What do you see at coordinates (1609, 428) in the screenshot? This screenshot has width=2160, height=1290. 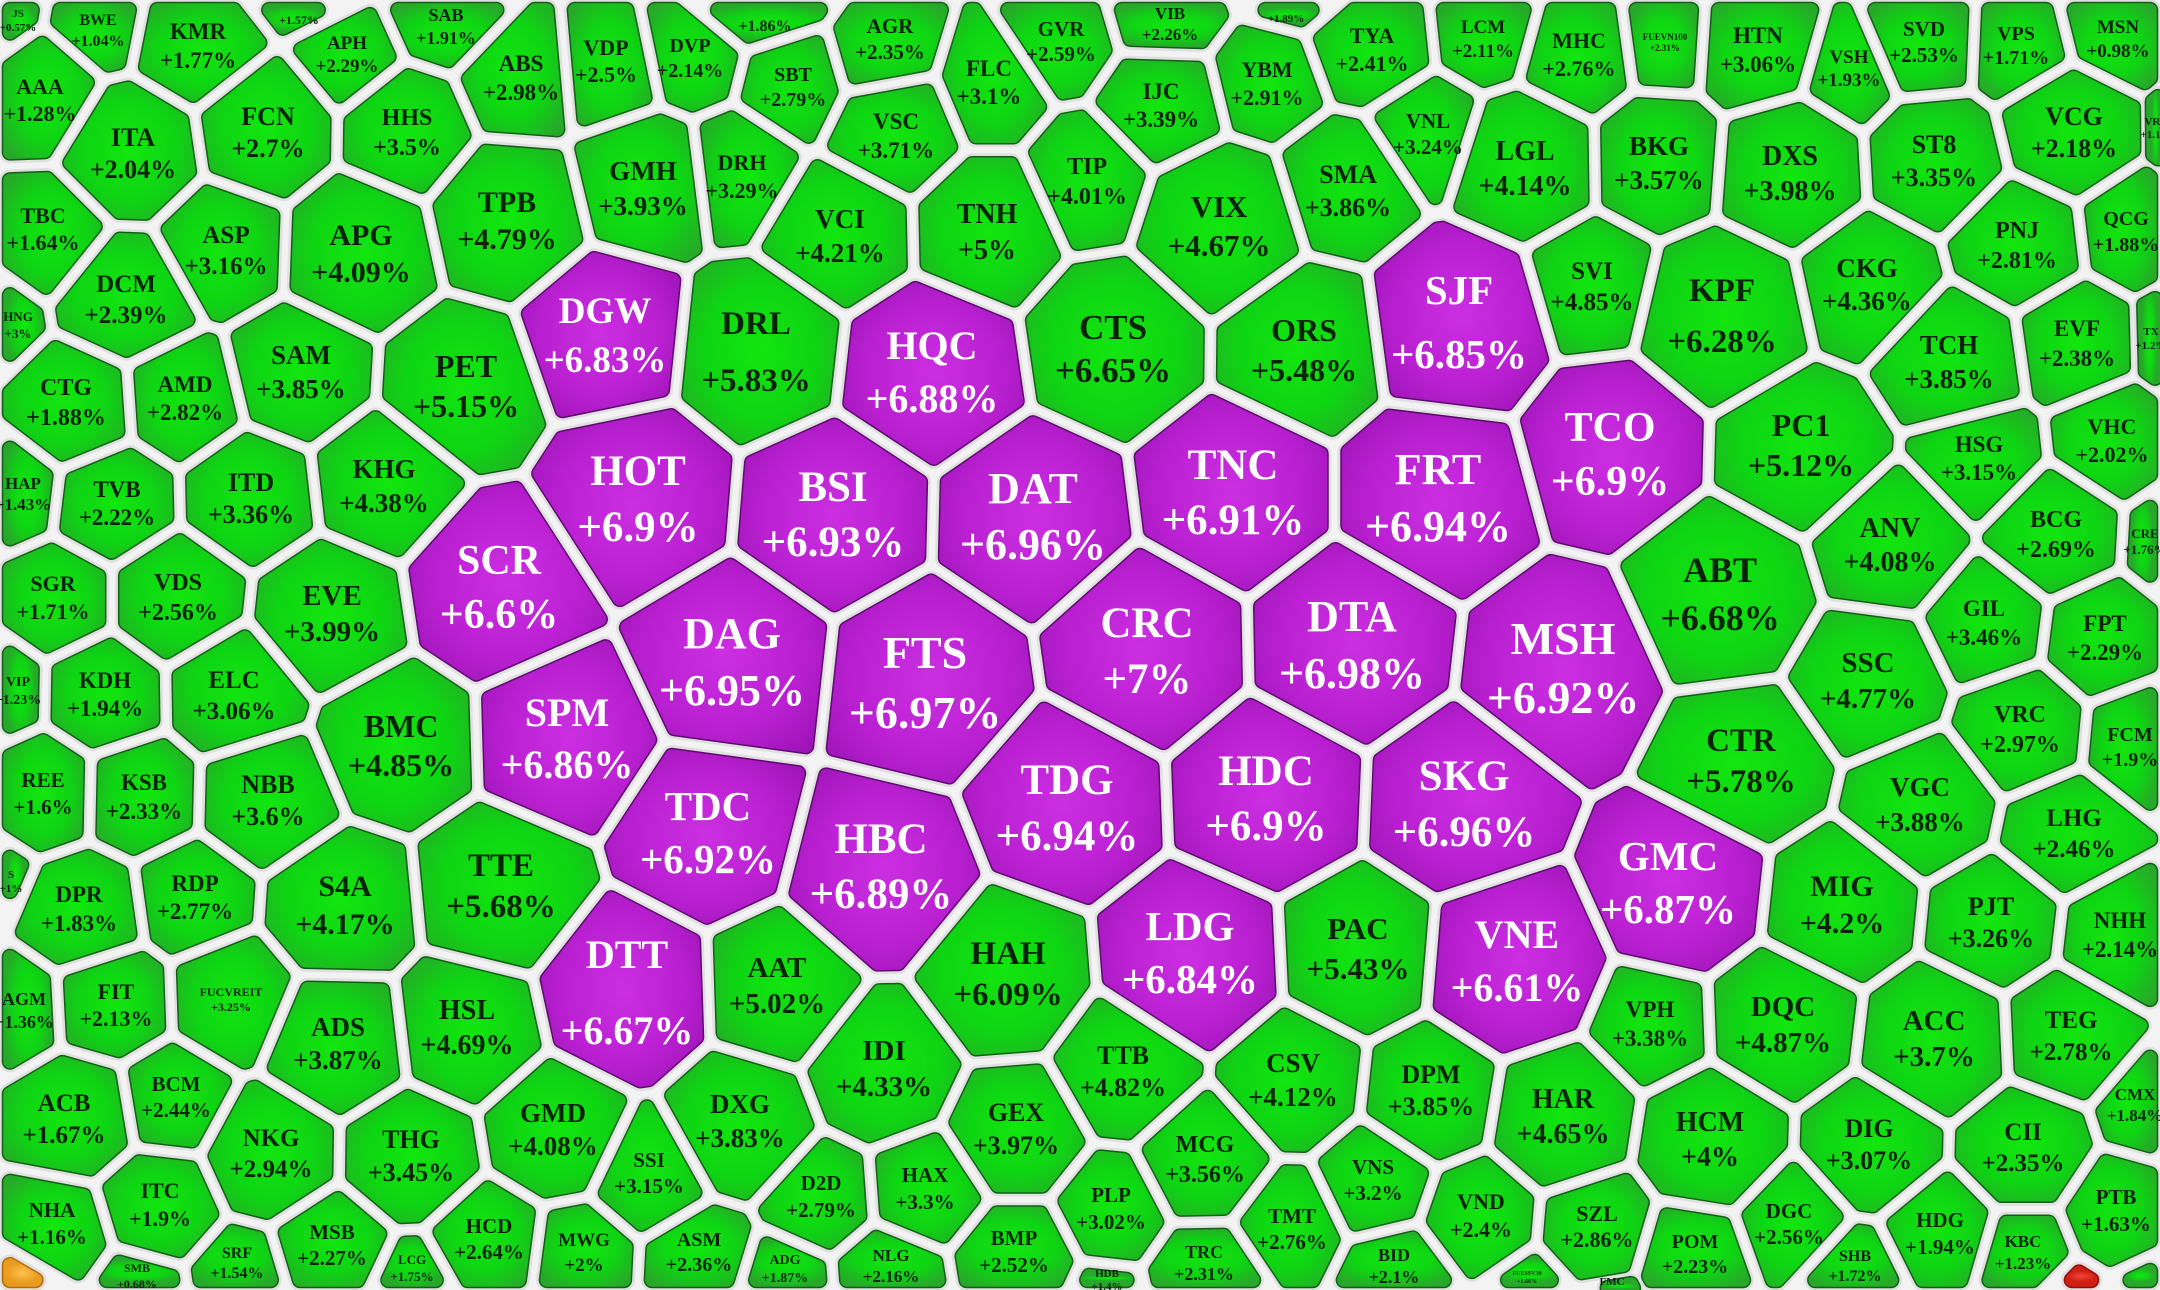 I see `svg-text: TCO` at bounding box center [1609, 428].